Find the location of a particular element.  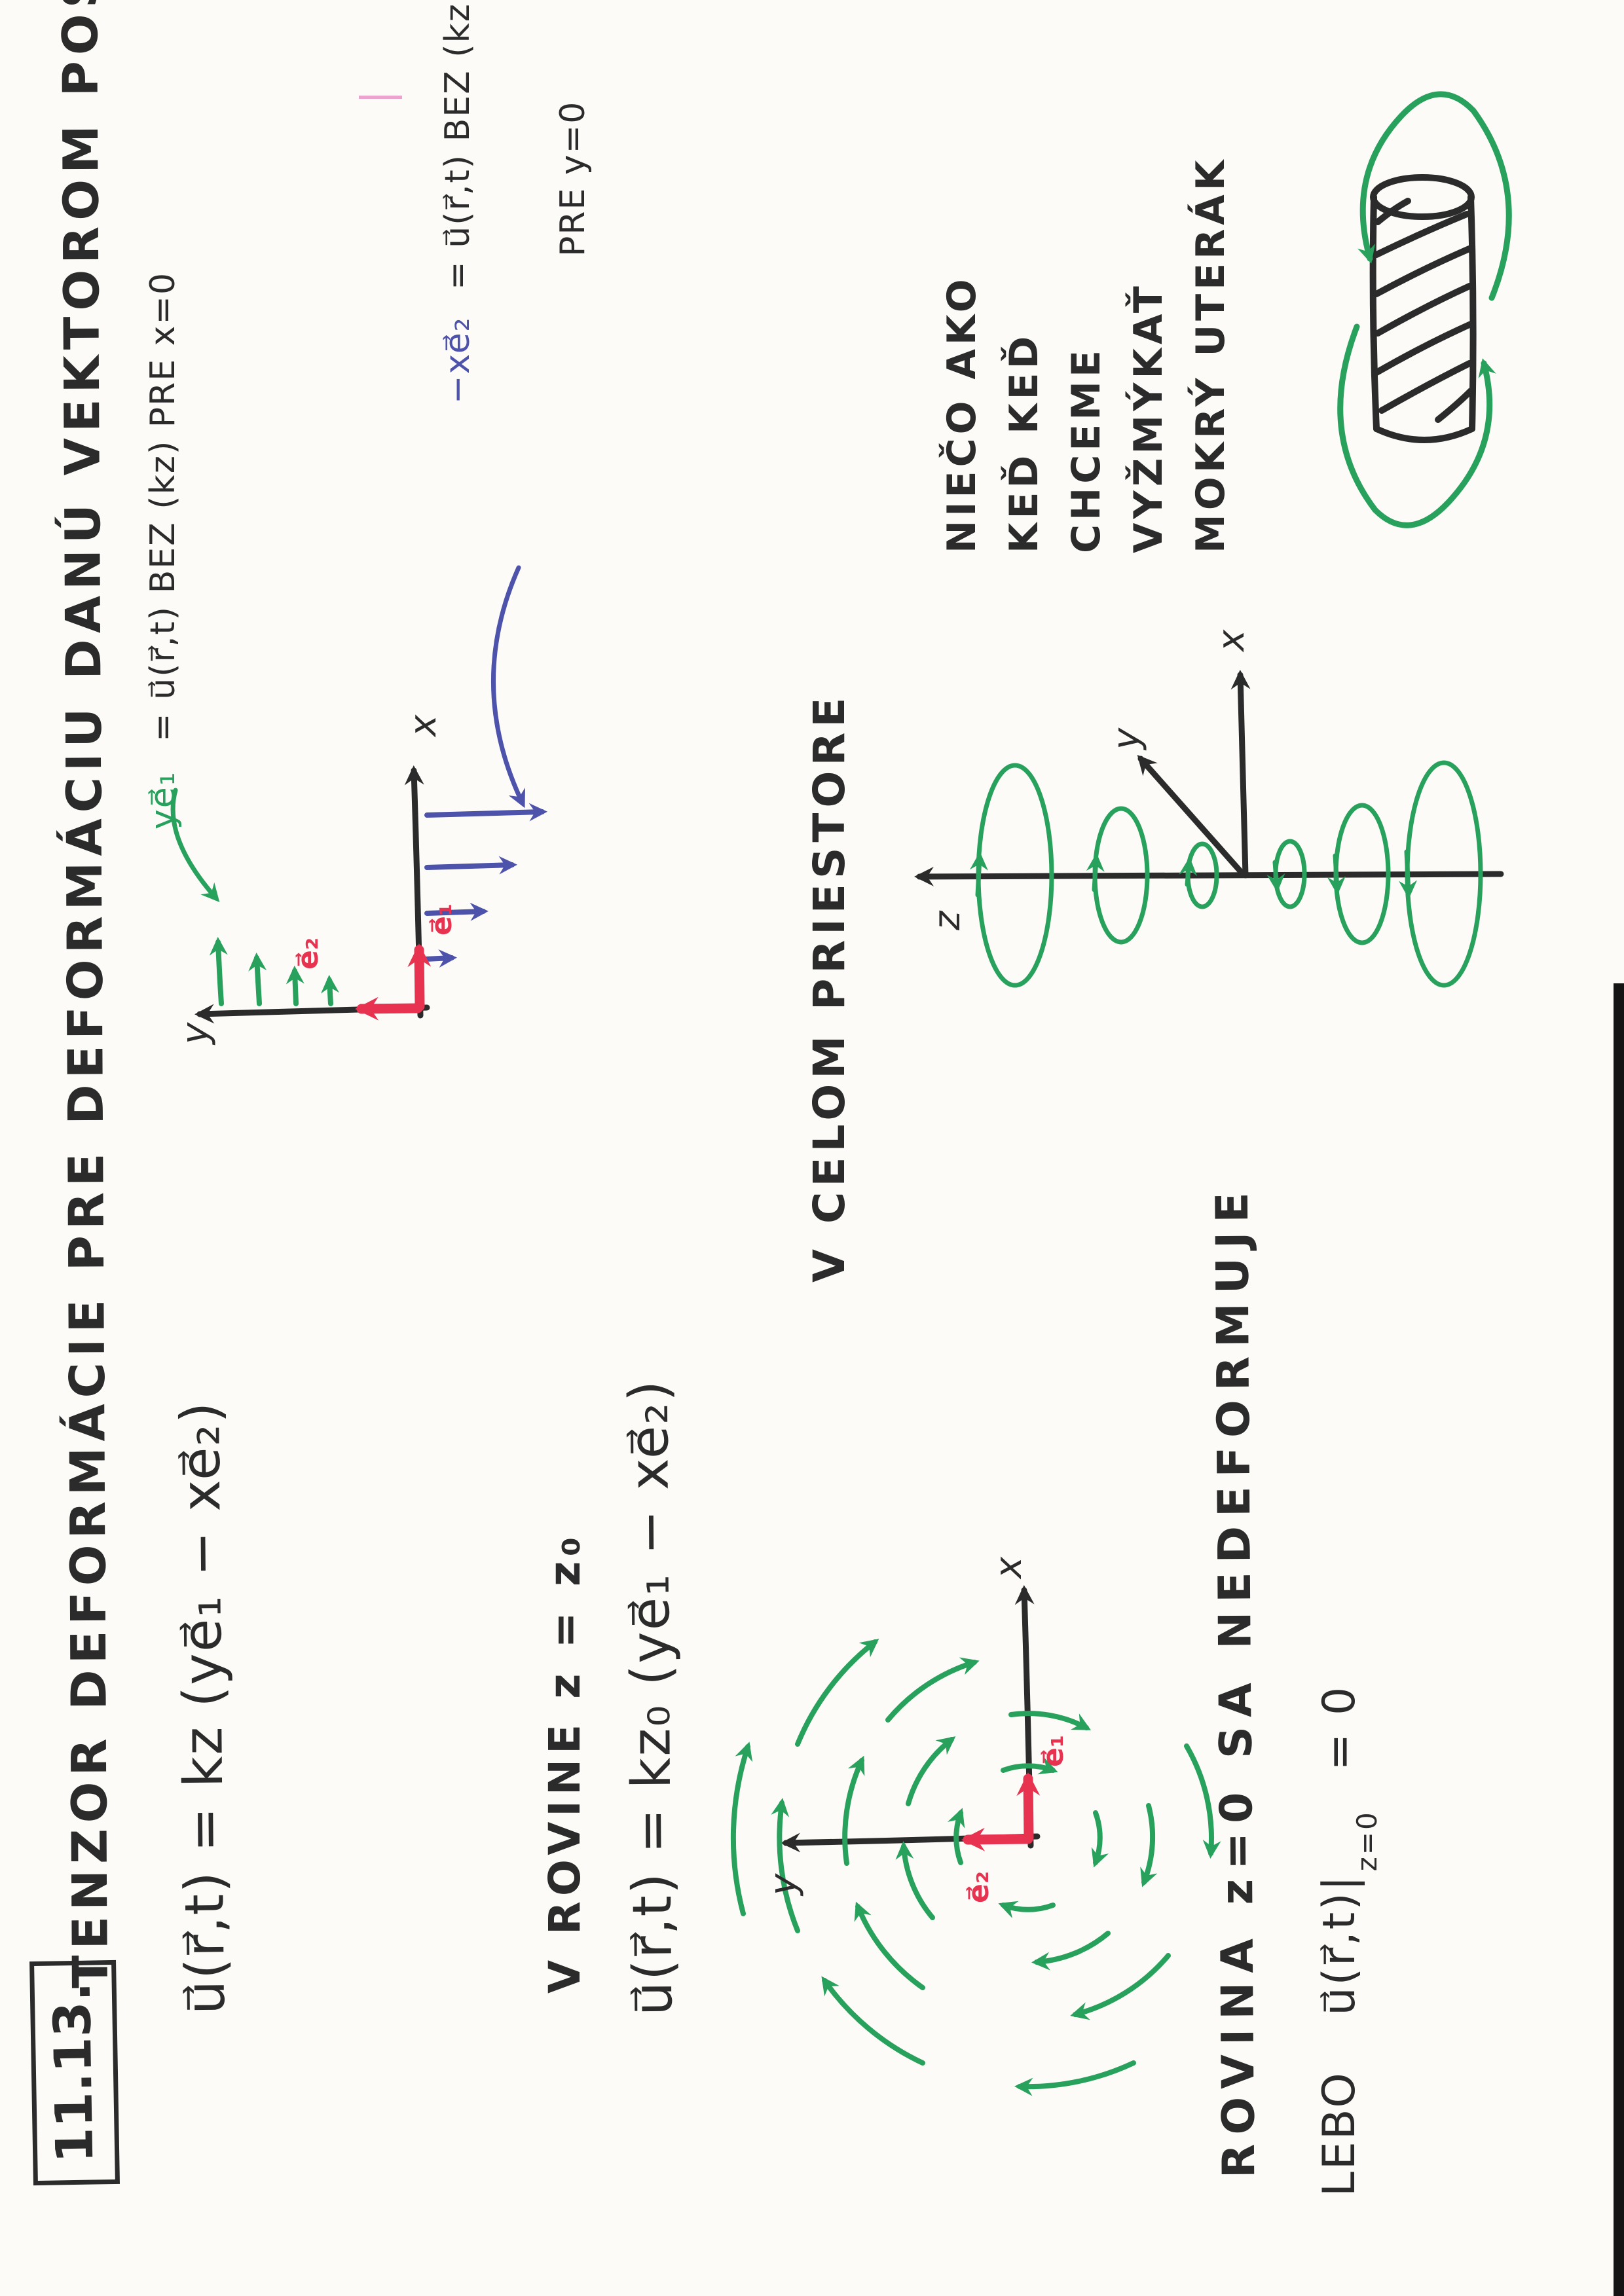

section-number: 11.13. is located at coordinates (74, 2072).